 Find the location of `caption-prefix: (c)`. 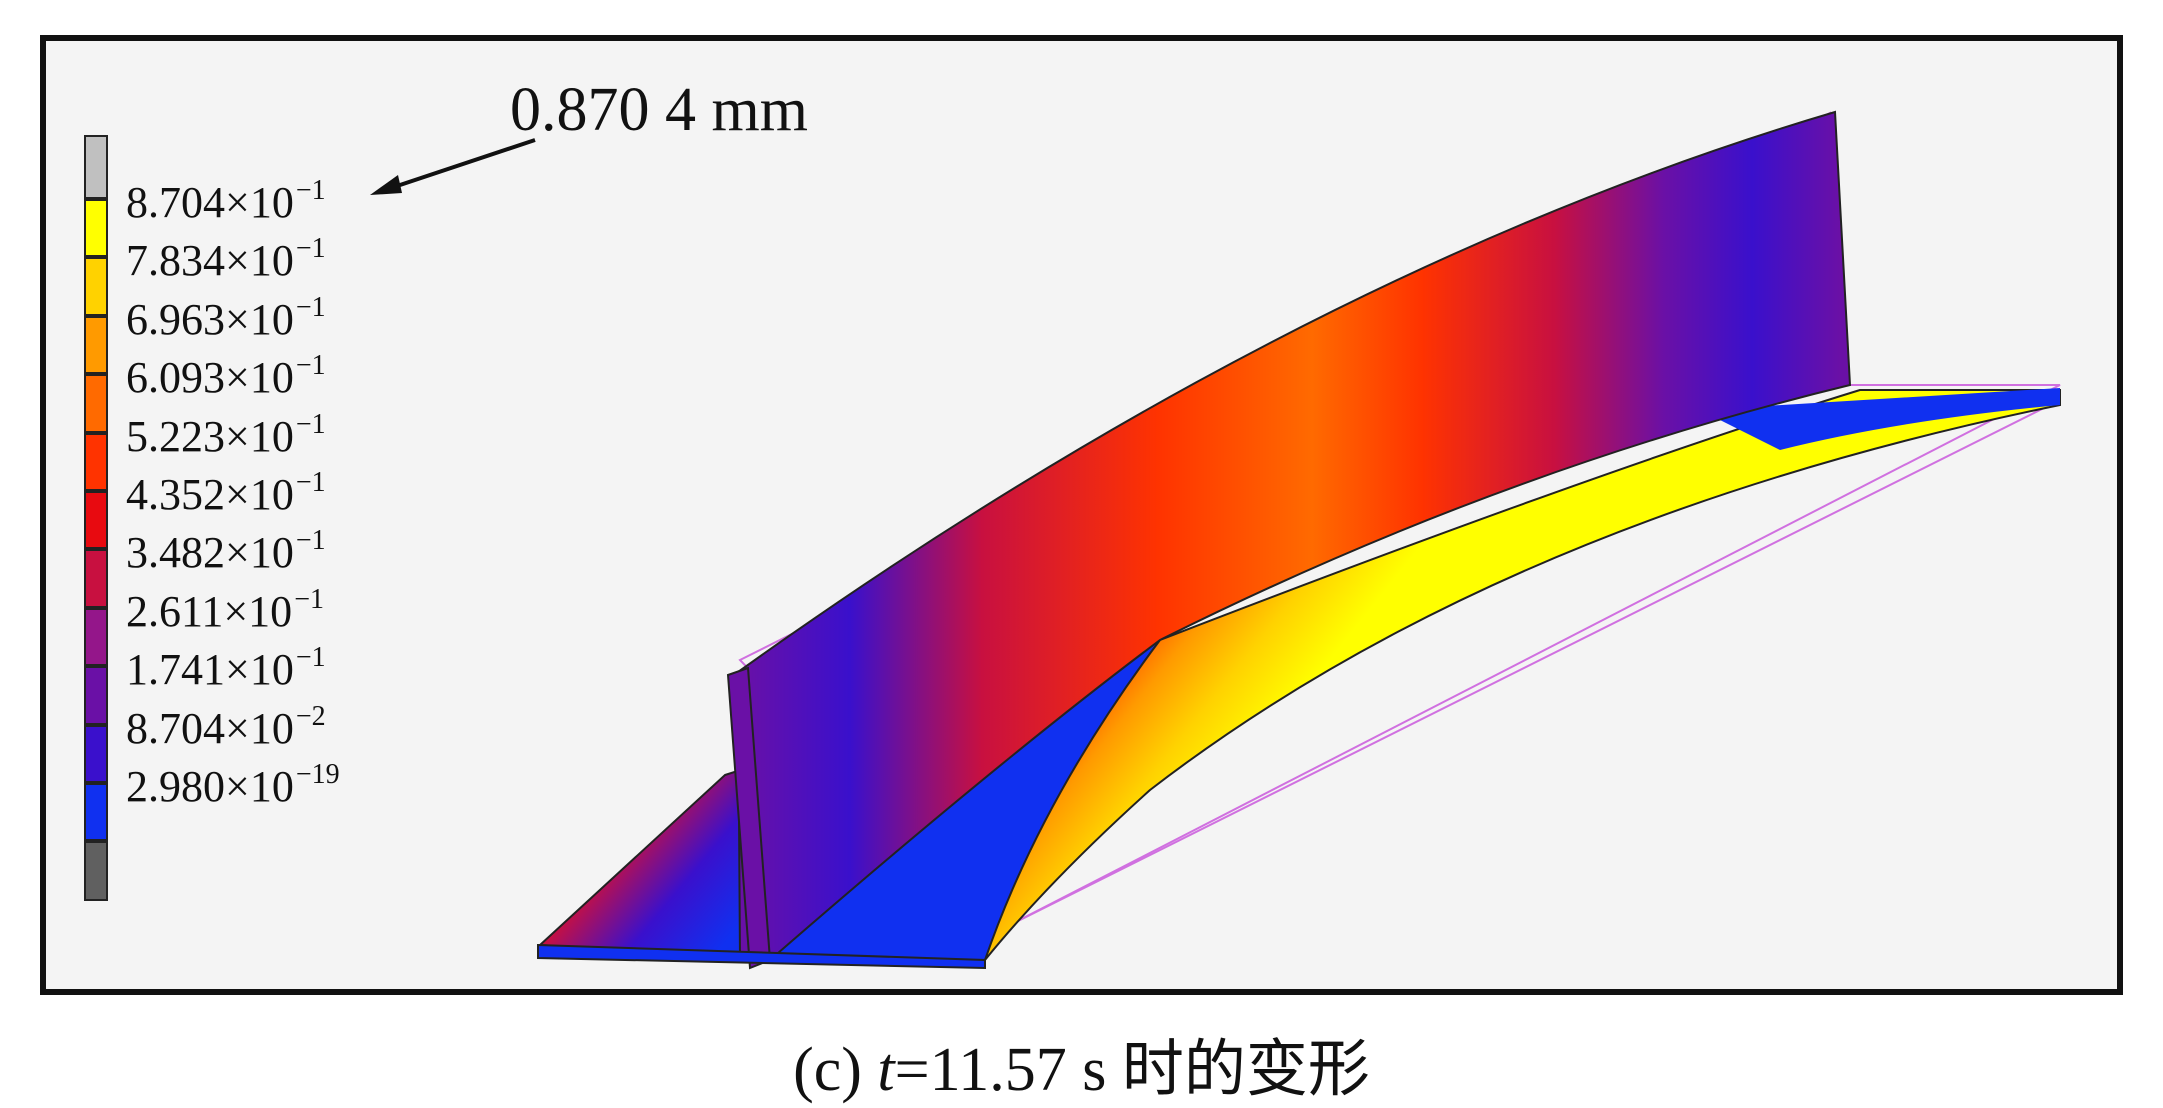

caption-prefix: (c) is located at coordinates (835, 1070).